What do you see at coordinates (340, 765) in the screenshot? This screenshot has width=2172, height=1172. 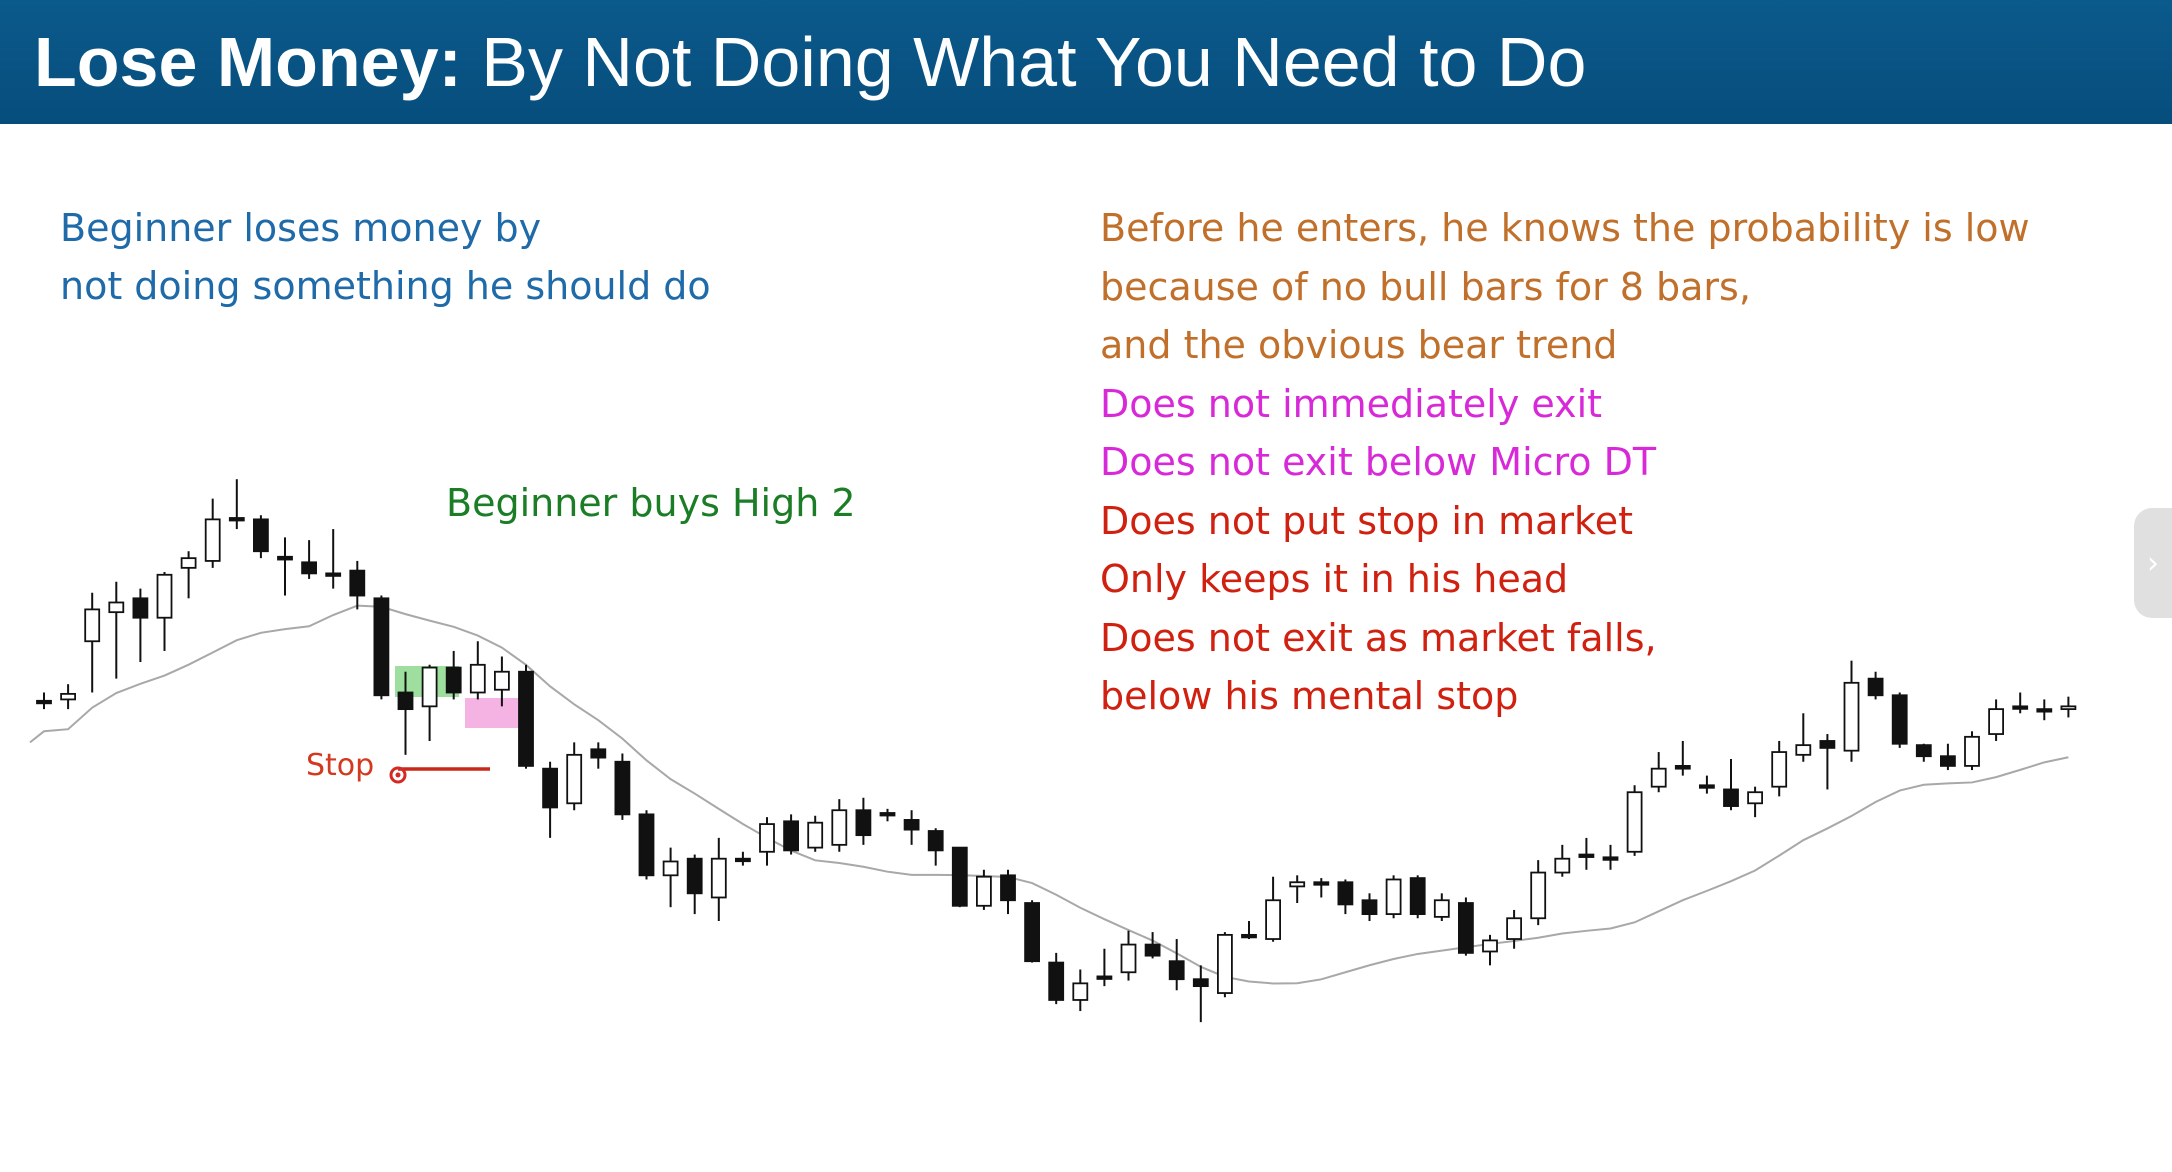 I see `stop-label: Stop` at bounding box center [340, 765].